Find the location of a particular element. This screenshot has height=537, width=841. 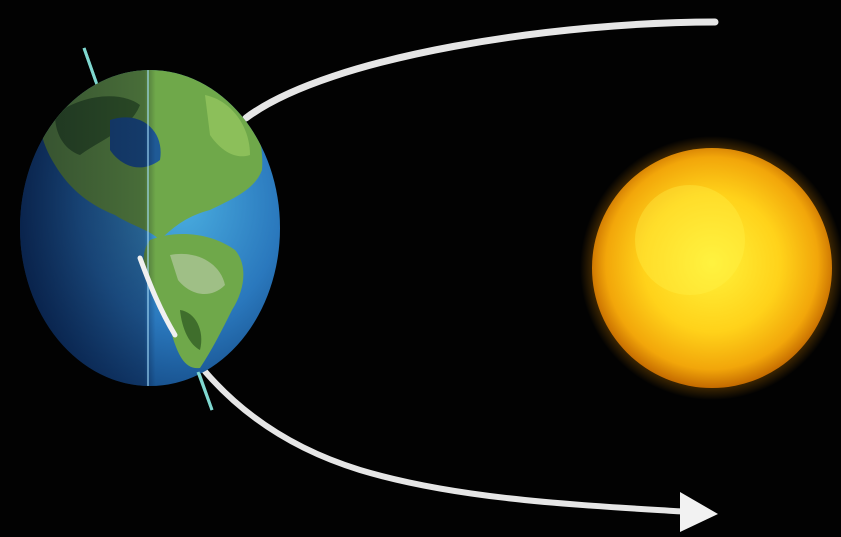

orbit-arrowhead is located at coordinates (699, 512).